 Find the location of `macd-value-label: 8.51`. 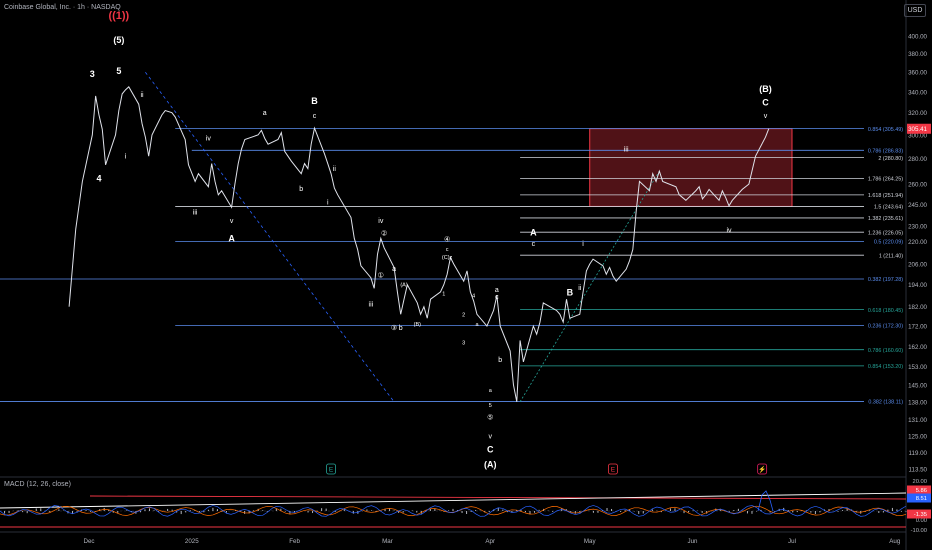

macd-value-label: 8.51 is located at coordinates (921, 499).